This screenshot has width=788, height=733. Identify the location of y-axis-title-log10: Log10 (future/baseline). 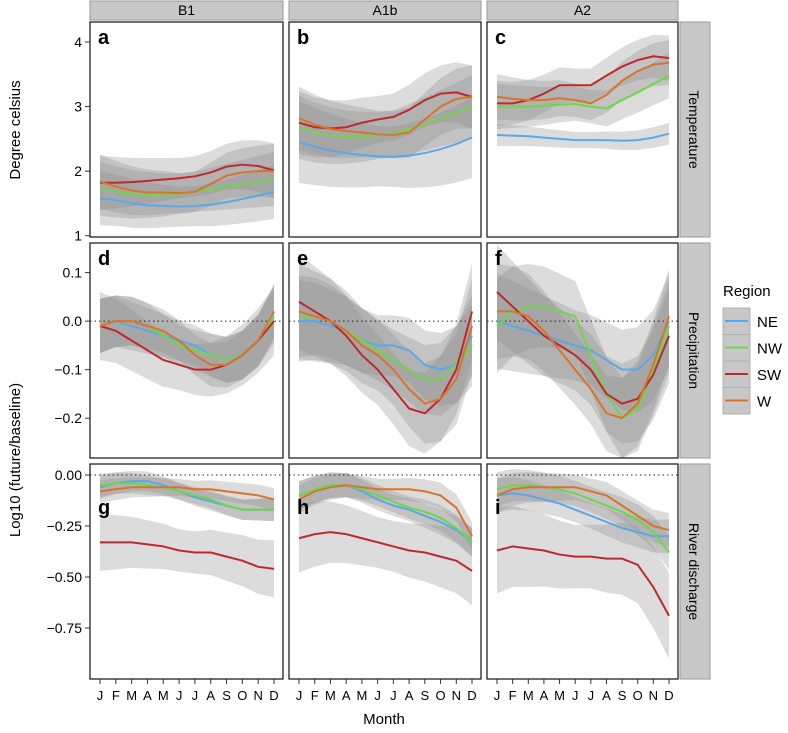
(15, 460).